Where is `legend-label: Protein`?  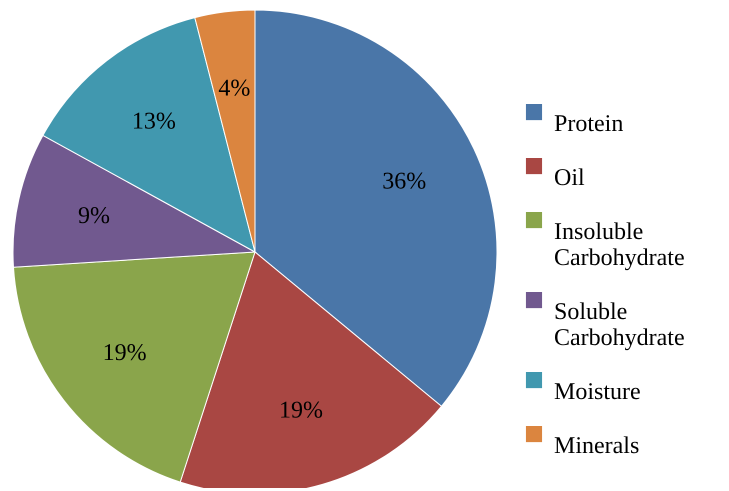 legend-label: Protein is located at coordinates (589, 124).